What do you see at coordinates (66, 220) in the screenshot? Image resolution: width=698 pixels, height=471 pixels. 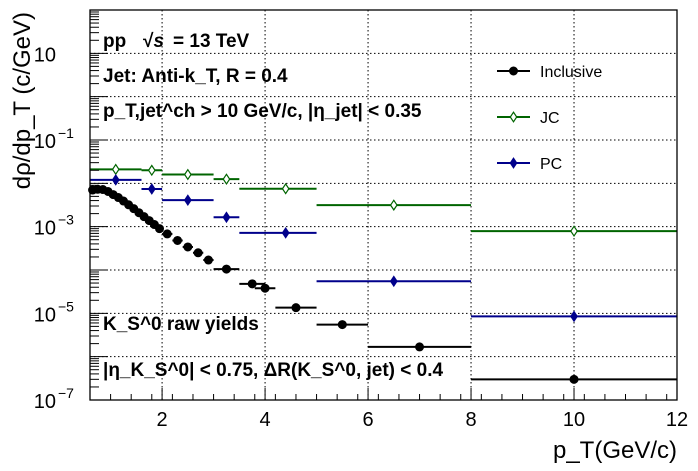 I see `y-tick-exponent: −3` at bounding box center [66, 220].